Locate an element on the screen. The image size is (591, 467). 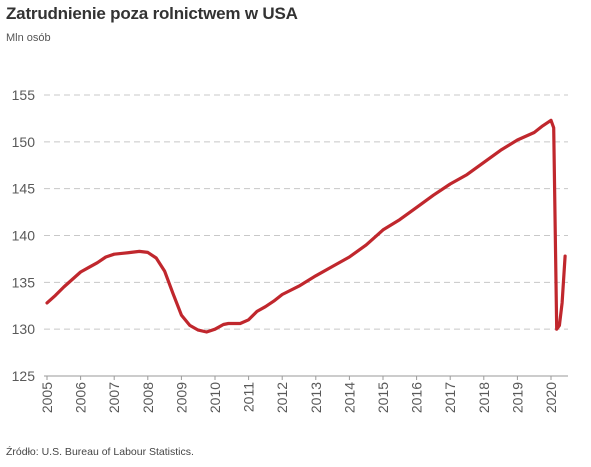
x-tick-label: 2011 is located at coordinates (249, 397).